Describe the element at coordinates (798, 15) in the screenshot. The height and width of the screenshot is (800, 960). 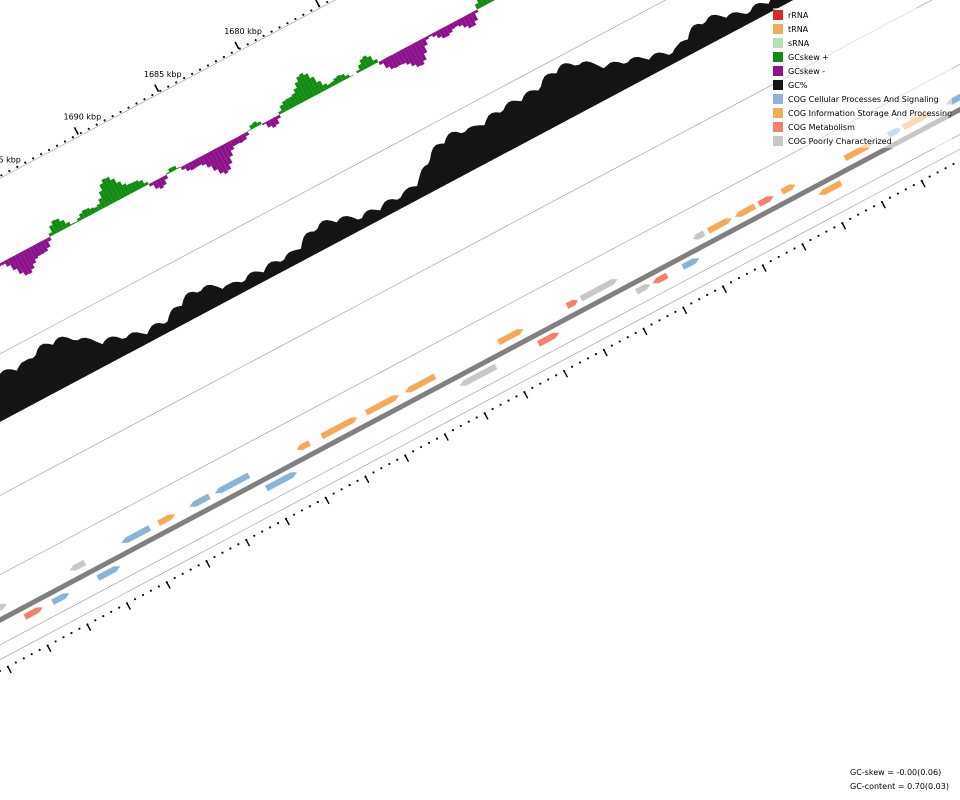
I see `legend-label: rRNA` at that location.